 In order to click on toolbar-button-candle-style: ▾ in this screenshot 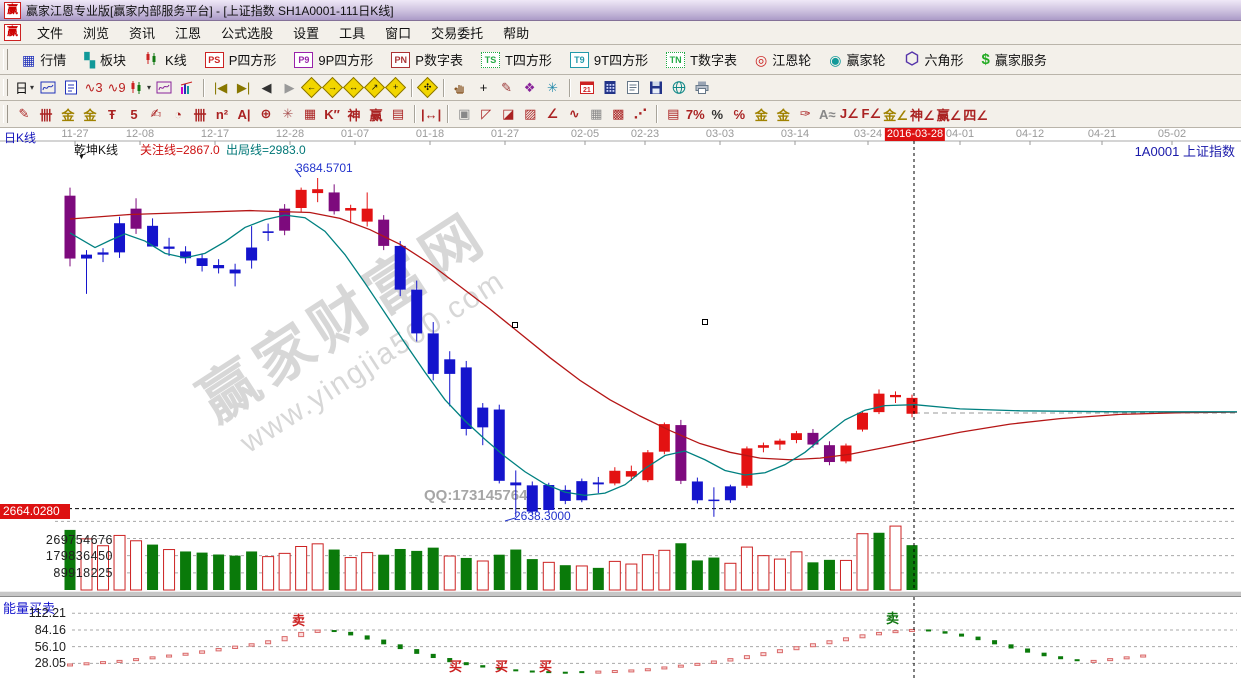, I will do `click(140, 87)`.